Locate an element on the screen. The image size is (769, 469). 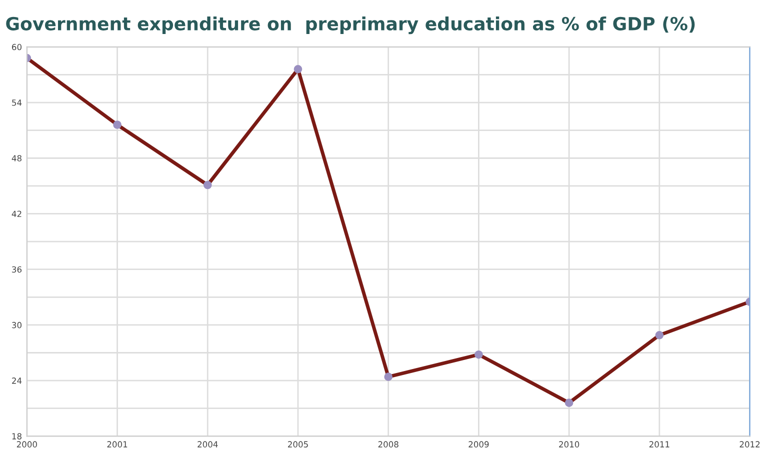
y-tick-label: 36 is located at coordinates (17, 269).